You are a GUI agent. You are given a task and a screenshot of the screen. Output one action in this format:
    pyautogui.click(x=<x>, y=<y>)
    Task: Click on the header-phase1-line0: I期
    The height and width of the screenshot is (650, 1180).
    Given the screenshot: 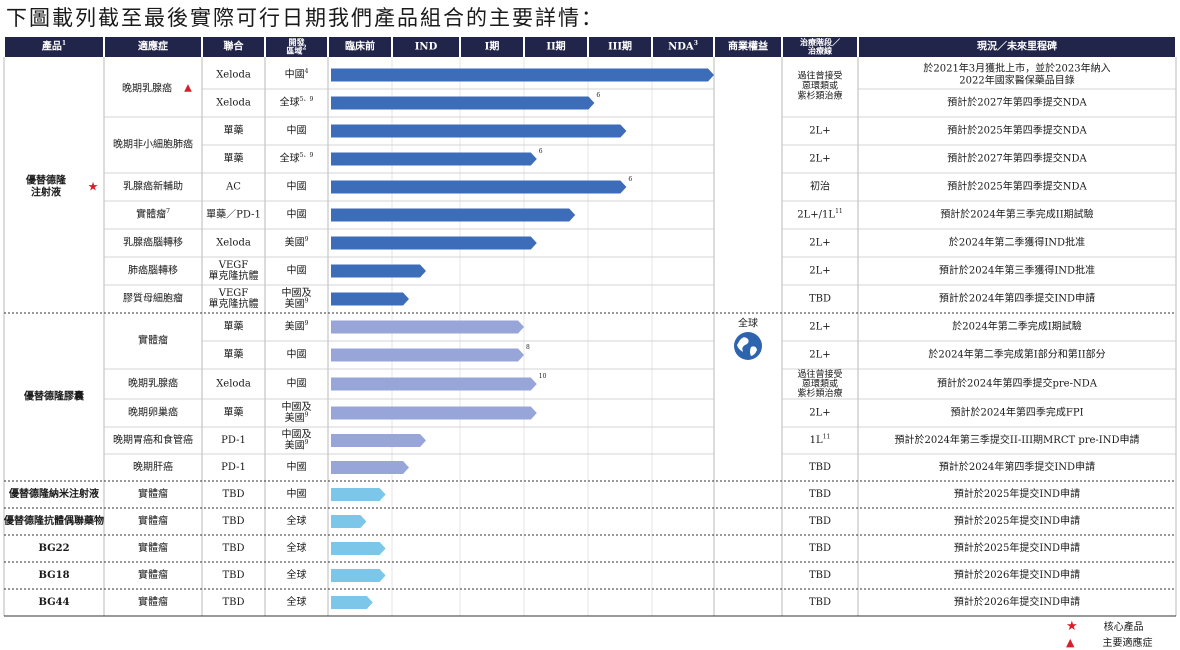 What is the action you would take?
    pyautogui.click(x=492, y=46)
    